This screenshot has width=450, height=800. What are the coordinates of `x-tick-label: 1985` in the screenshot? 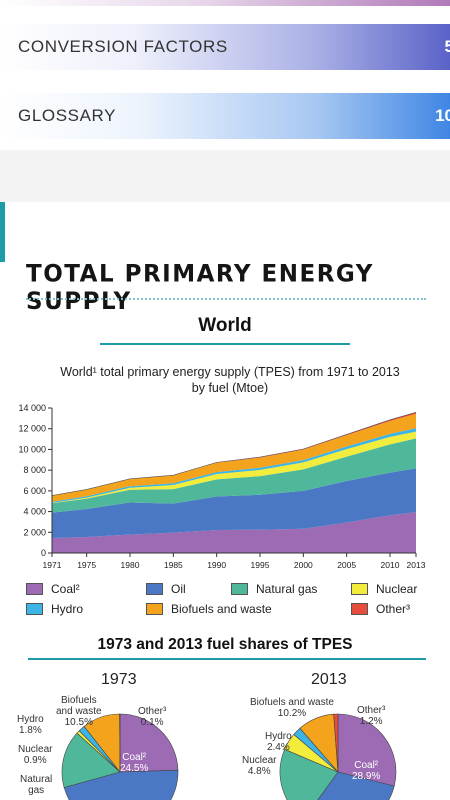 It's located at (173, 565).